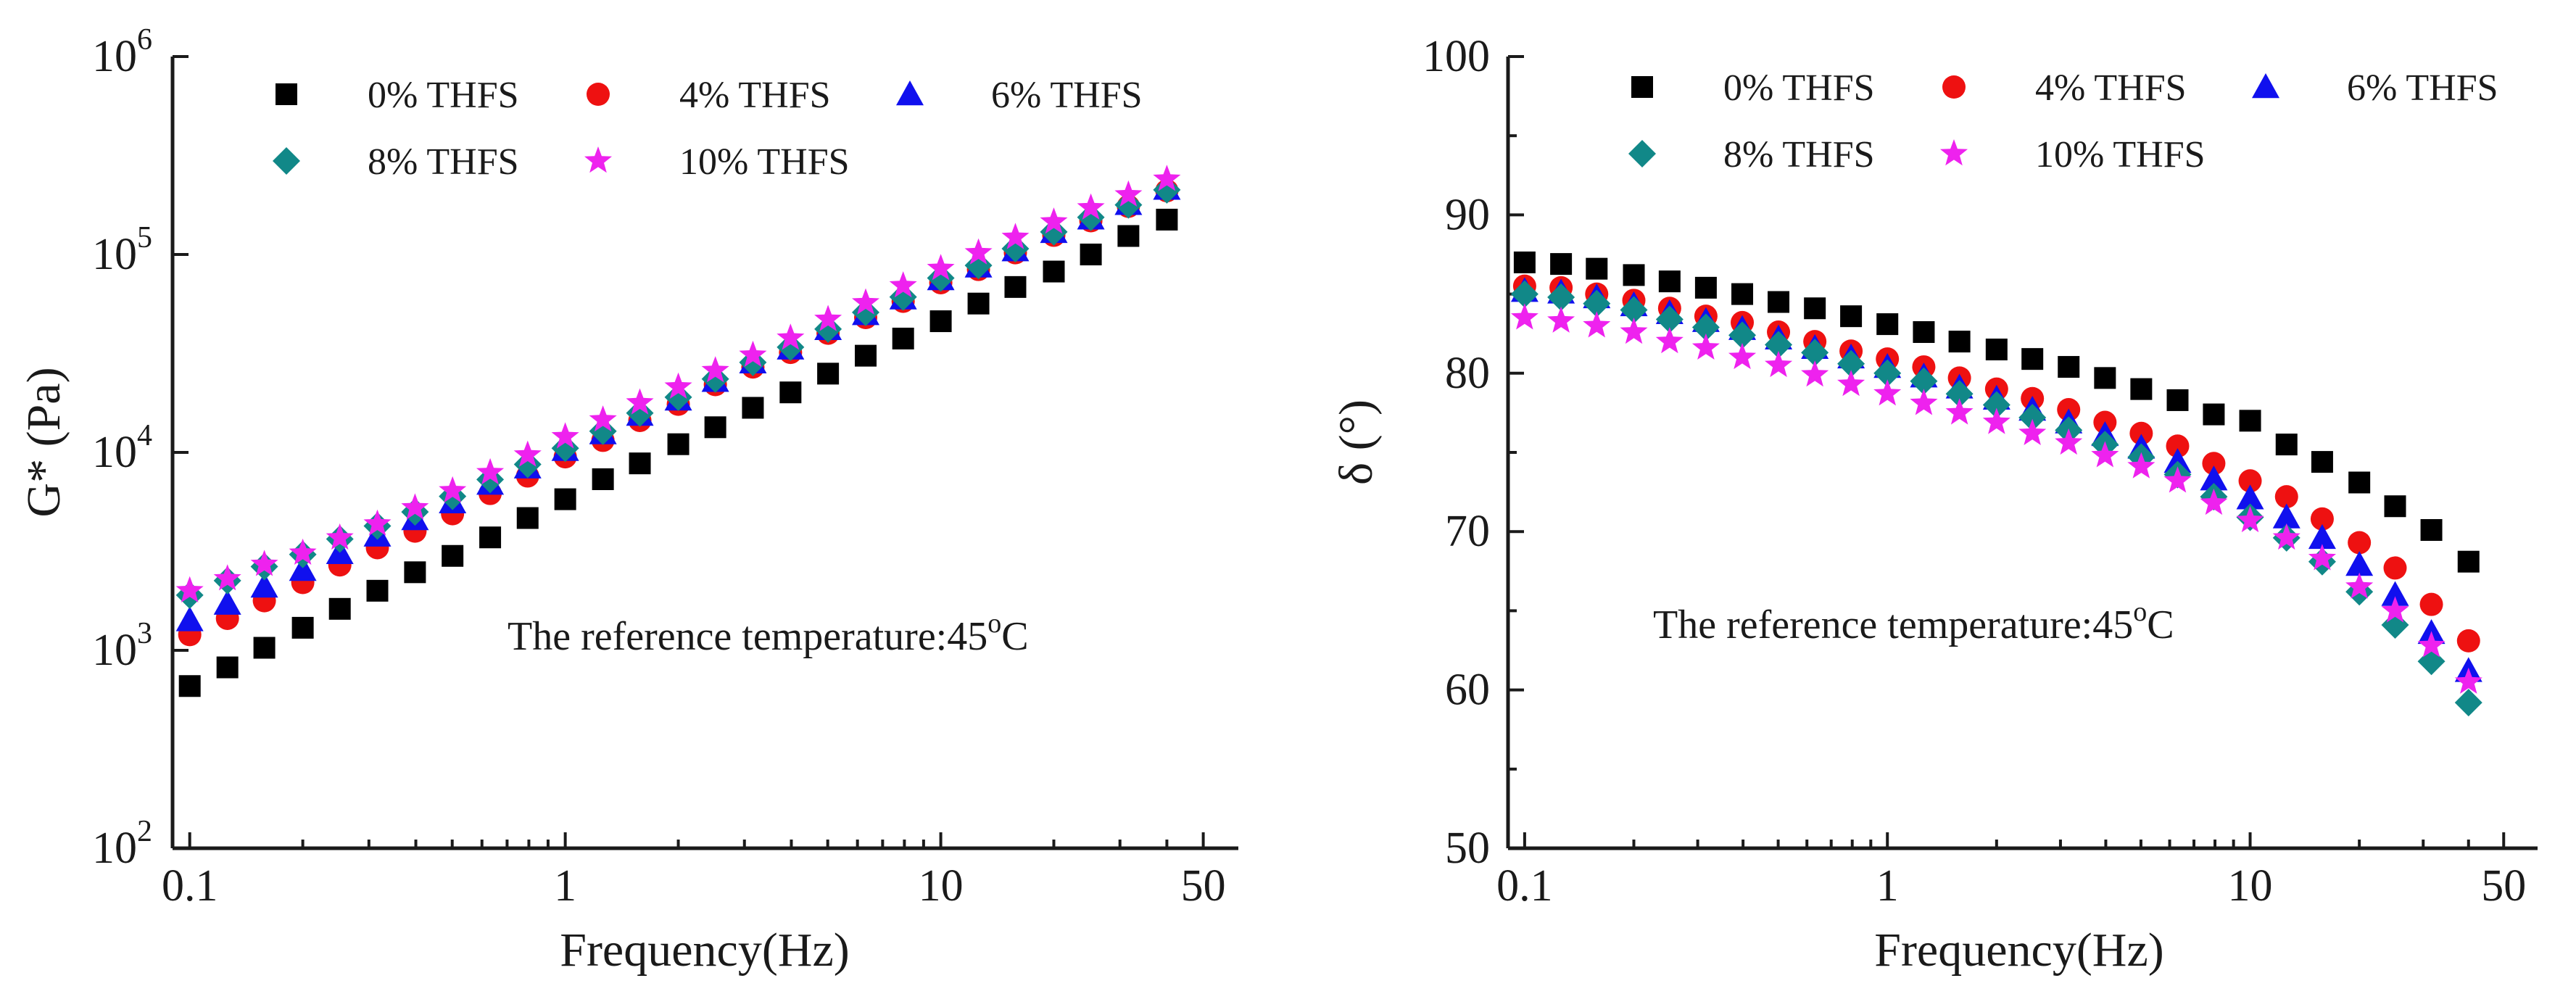  What do you see at coordinates (1468, 690) in the screenshot?
I see `phase-angle-y-tick-label: 60` at bounding box center [1468, 690].